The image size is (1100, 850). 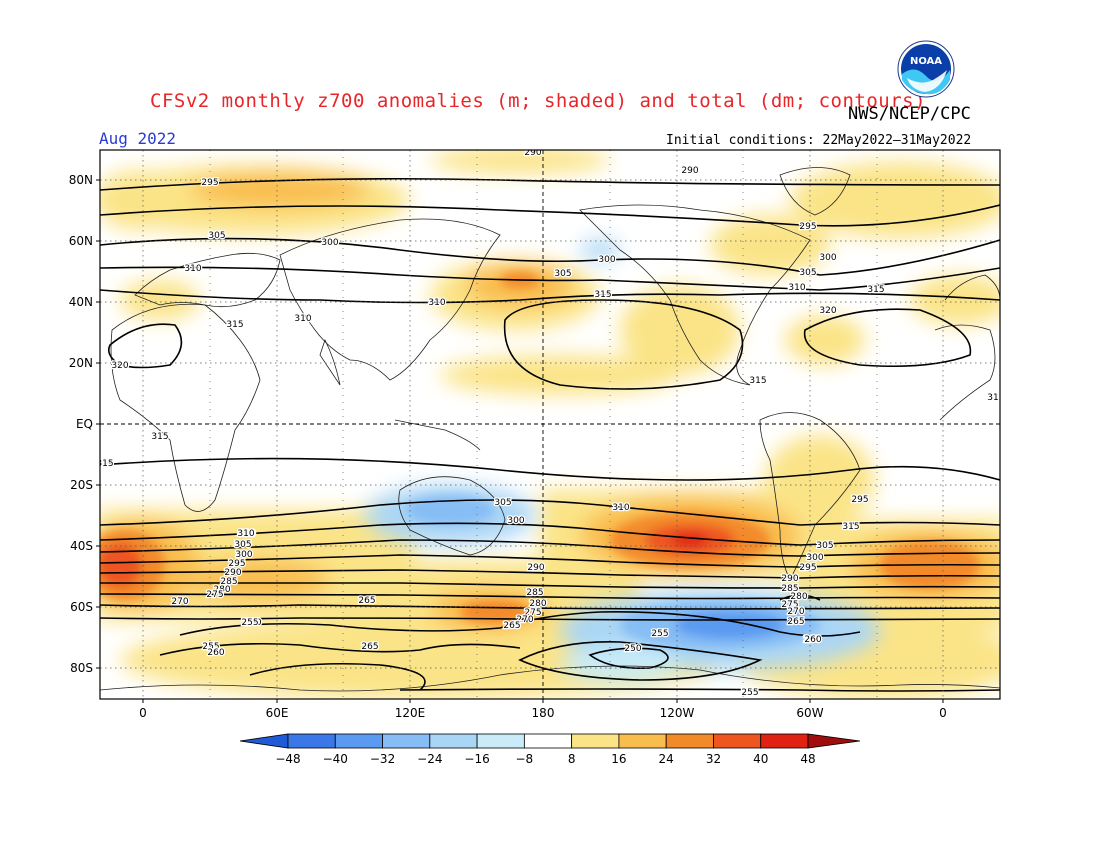 I want to click on colorbar-tick-label: −40, so click(x=335, y=759).